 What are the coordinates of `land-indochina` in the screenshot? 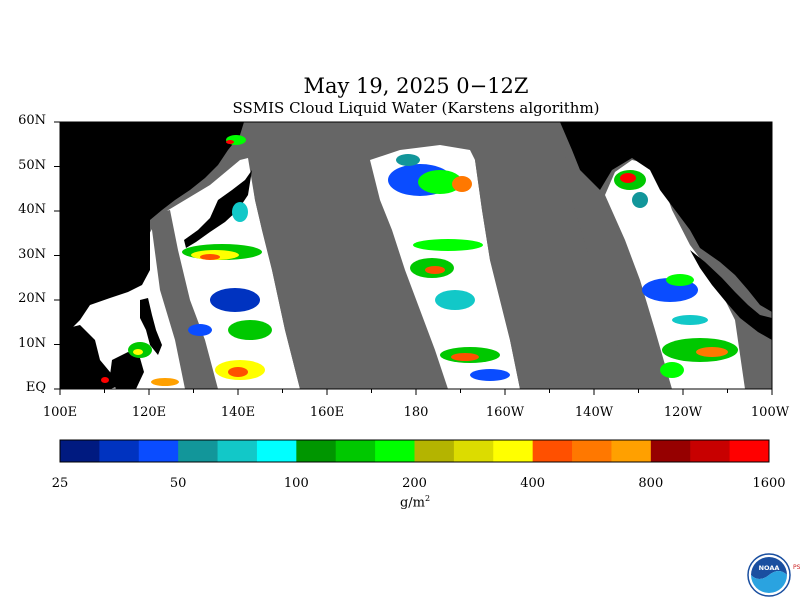 It's located at (91, 357).